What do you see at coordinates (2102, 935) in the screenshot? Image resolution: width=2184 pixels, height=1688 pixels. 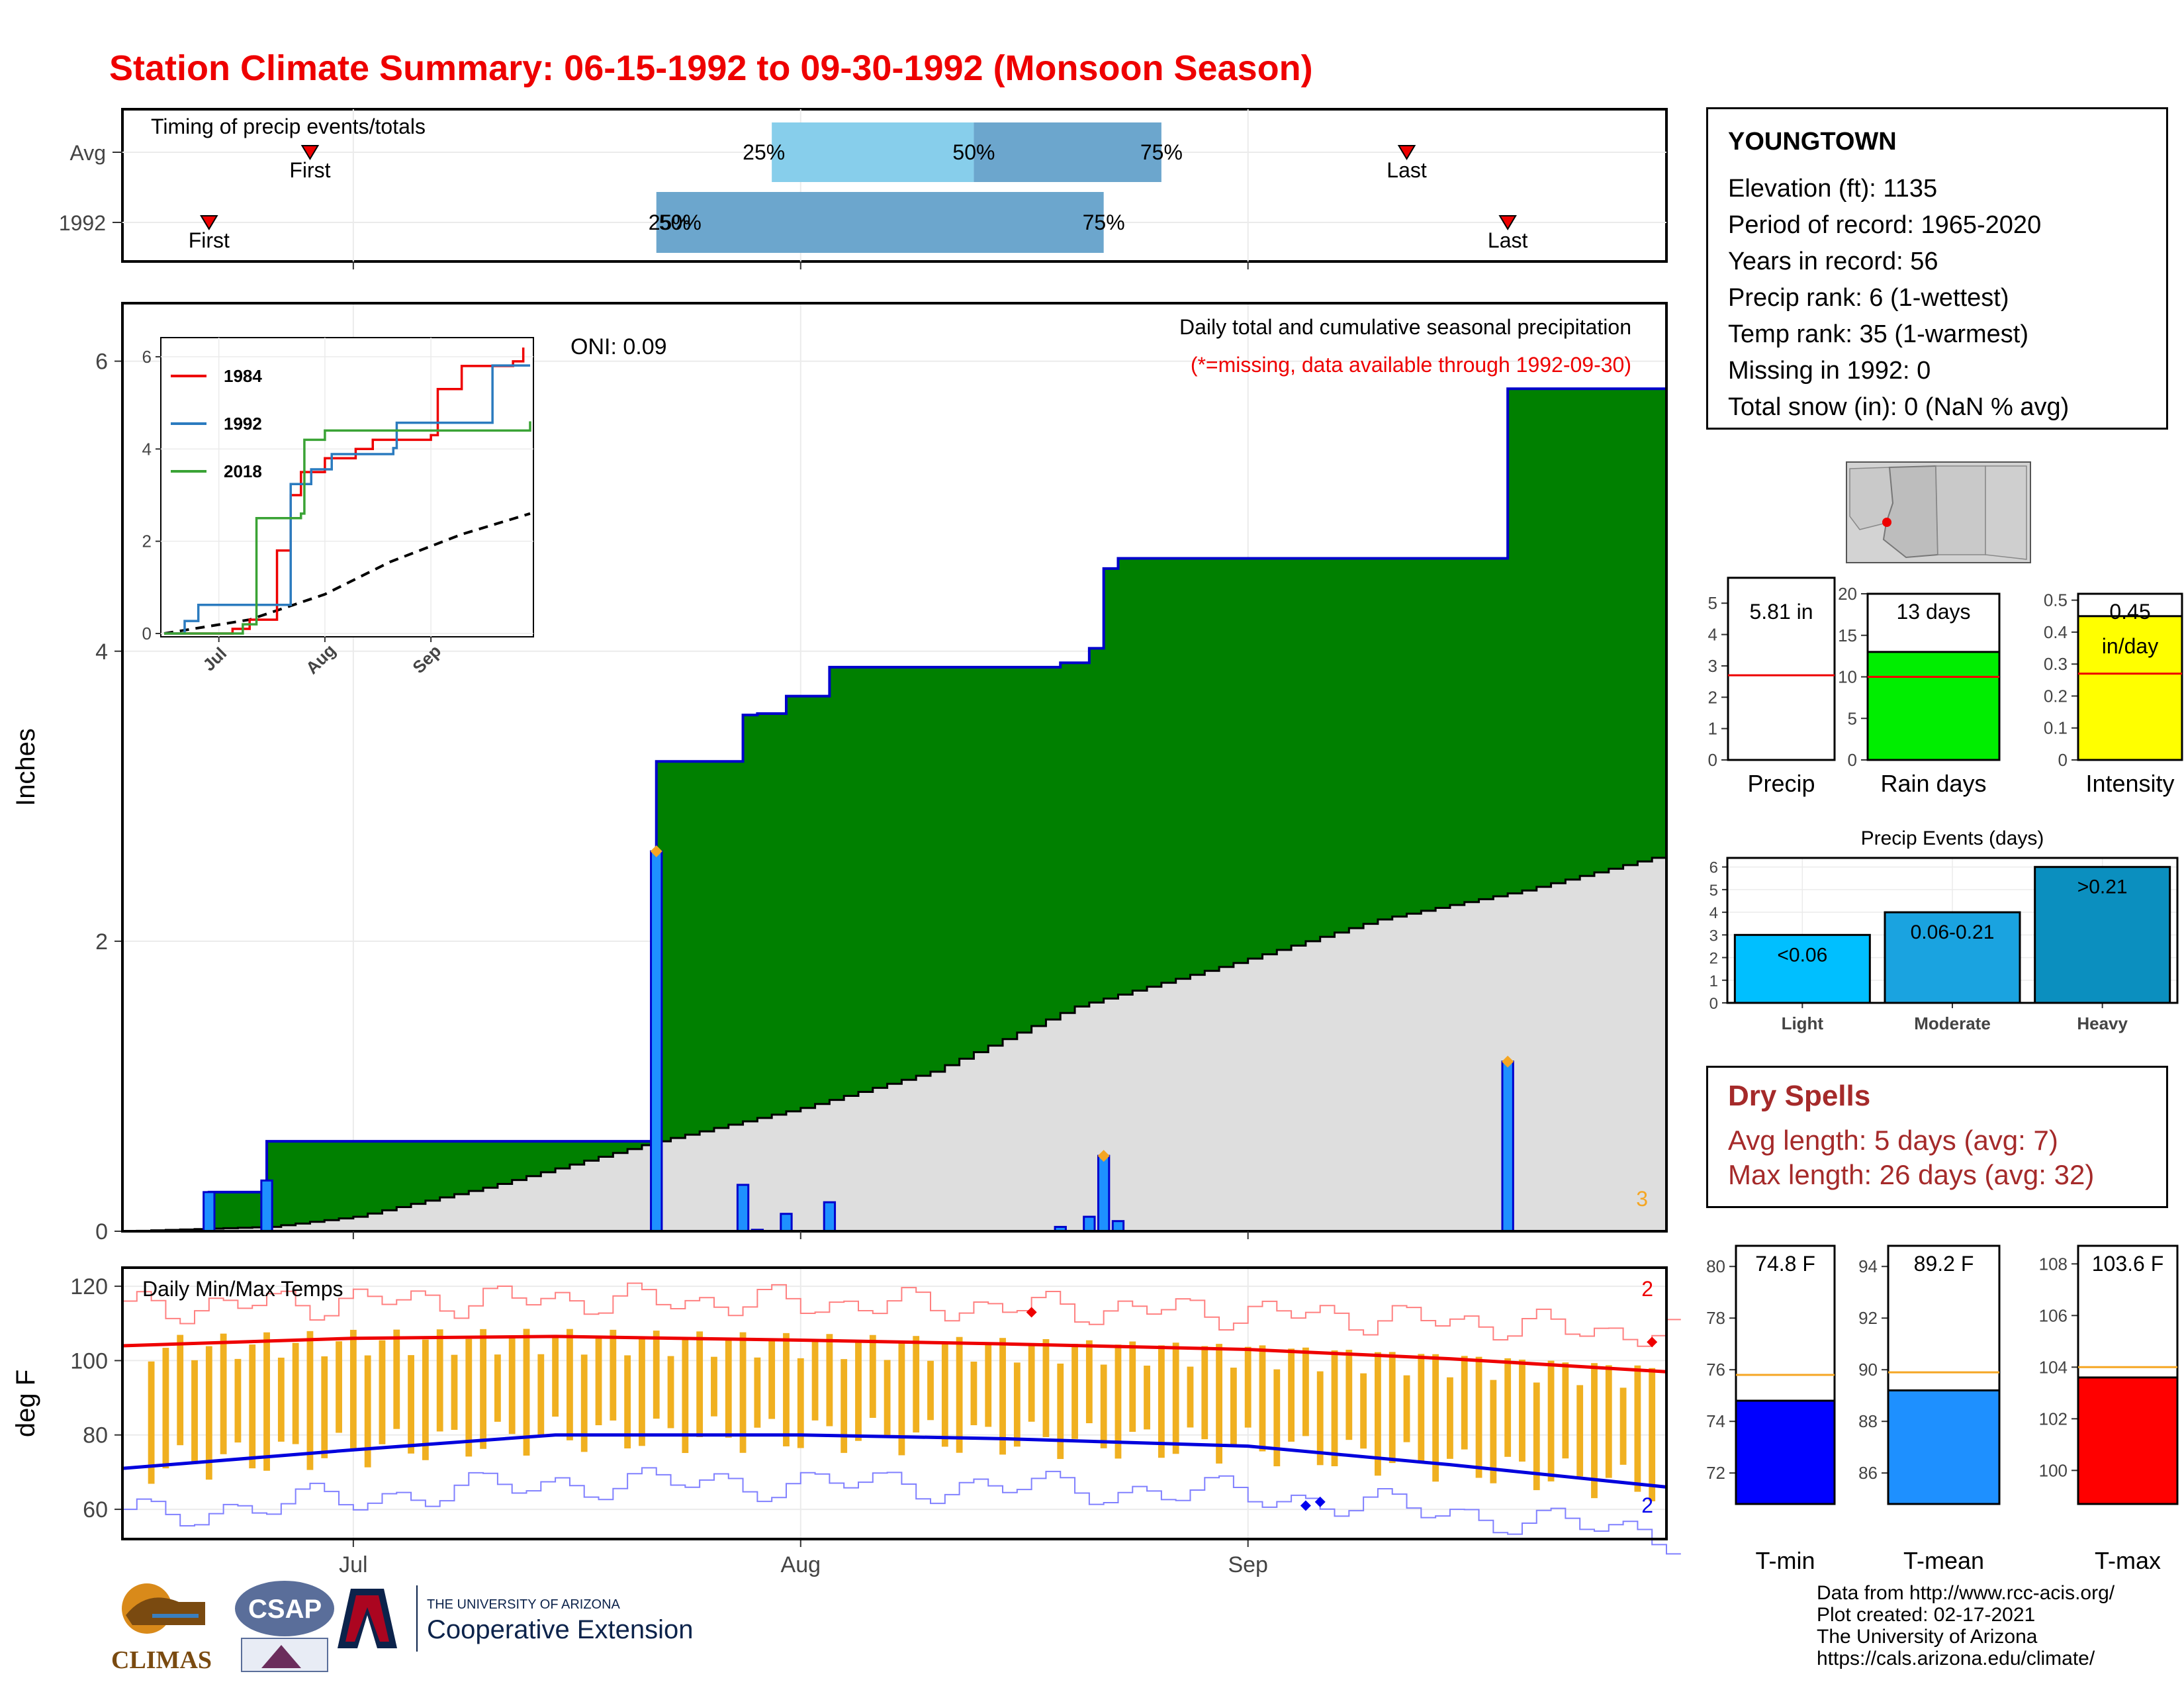 I see `events-bar-heavy` at bounding box center [2102, 935].